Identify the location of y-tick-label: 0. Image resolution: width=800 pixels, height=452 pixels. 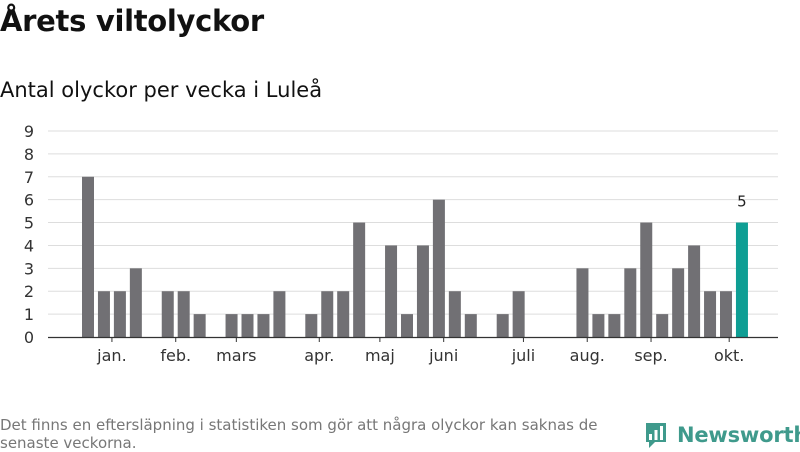
(29, 337).